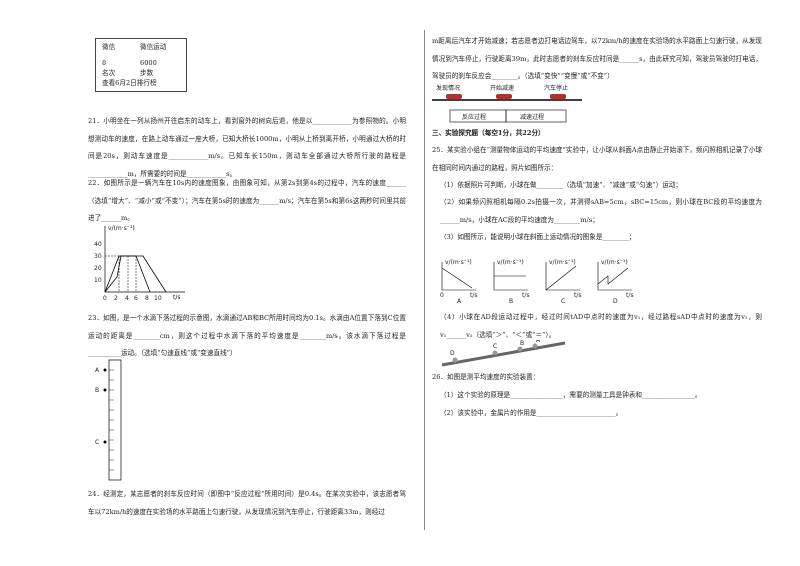 This screenshot has width=800, height=566. Describe the element at coordinates (424, 280) in the screenshot. I see `column-divider` at that location.